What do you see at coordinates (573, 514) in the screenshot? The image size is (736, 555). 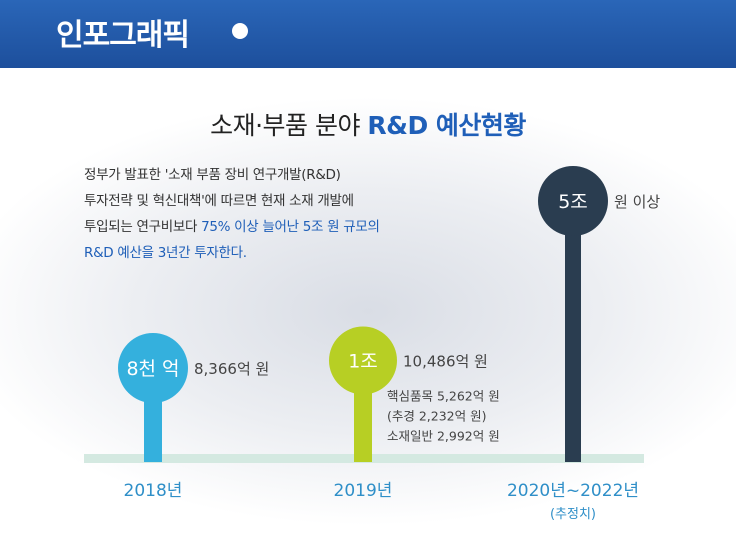 I see `x-tick-sub-2: (추정치)` at bounding box center [573, 514].